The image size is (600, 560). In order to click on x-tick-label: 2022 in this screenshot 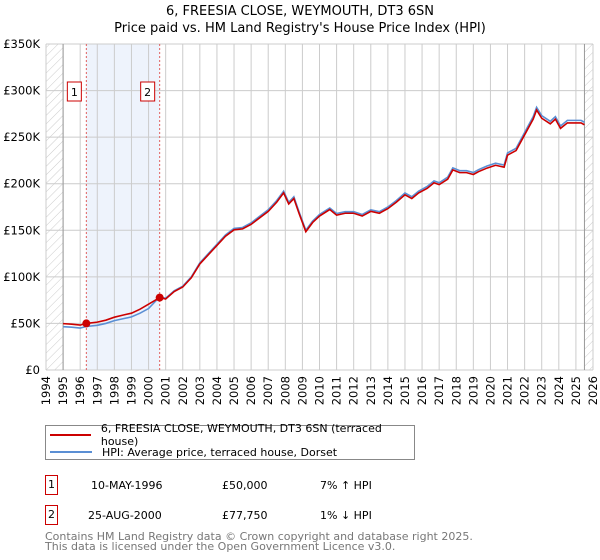, I will do `click(525, 390)`.